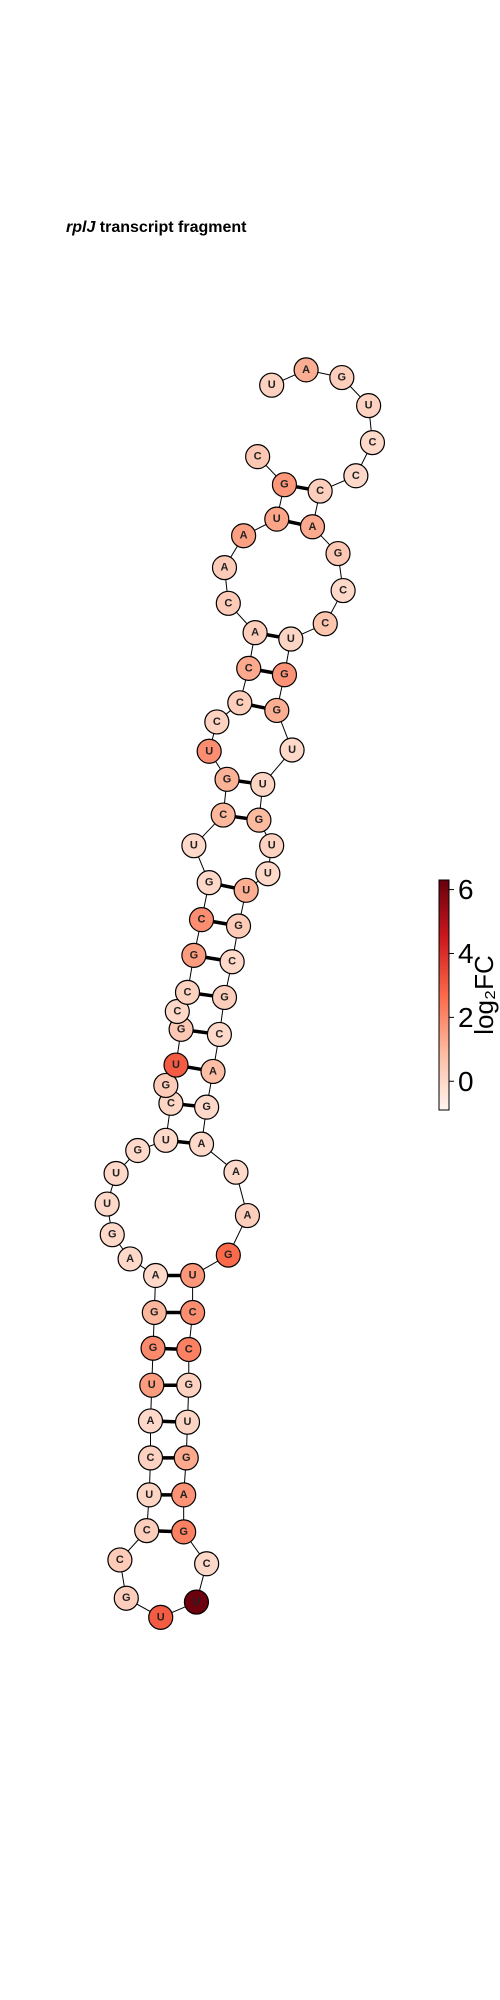 The width and height of the screenshot is (500, 2000). What do you see at coordinates (484, 994) in the screenshot?
I see `colorbar-label: log₂FC` at bounding box center [484, 994].